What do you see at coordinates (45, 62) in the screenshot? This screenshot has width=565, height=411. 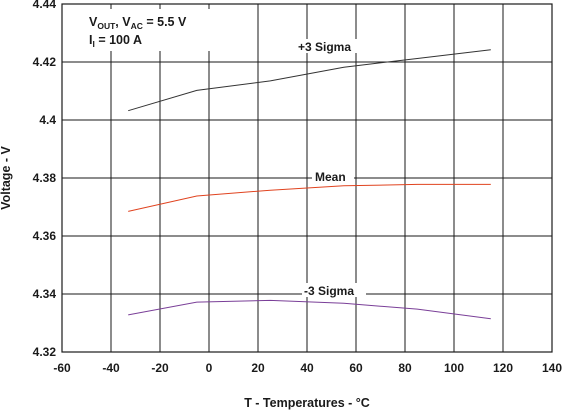 I see `y-tick-label: 4.42` at bounding box center [45, 62].